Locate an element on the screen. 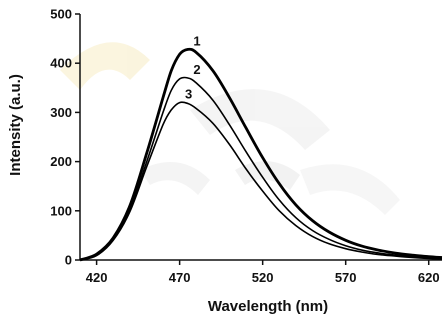 This screenshot has height=320, width=444. y-axis-title: Intensity (a.u.) is located at coordinates (15, 125).